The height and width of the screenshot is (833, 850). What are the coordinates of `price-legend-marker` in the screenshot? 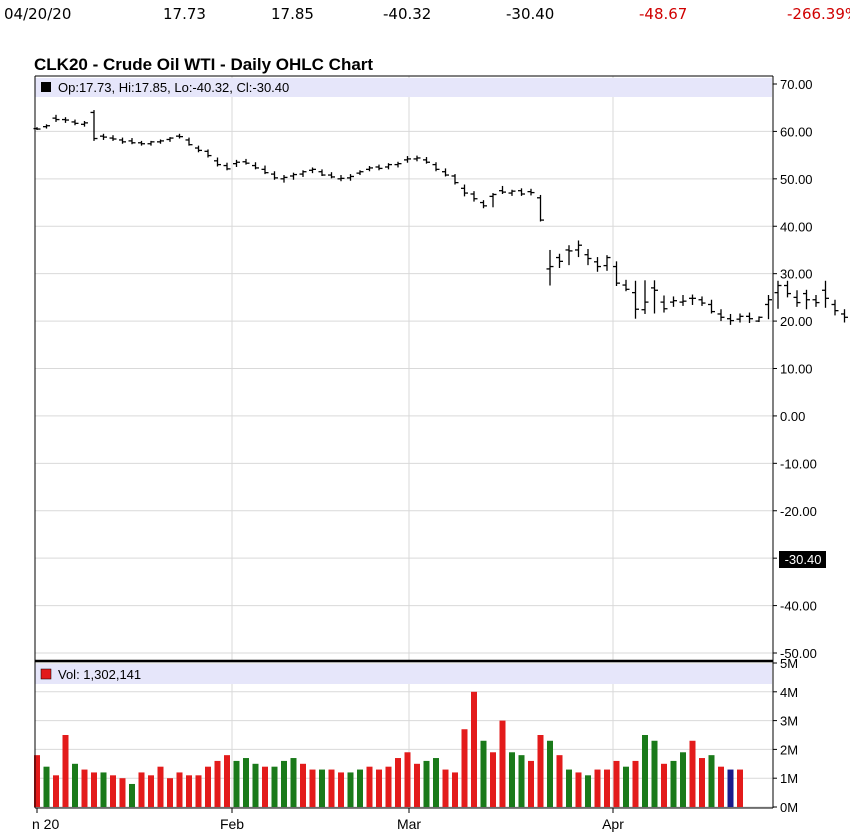 It's located at (46, 87).